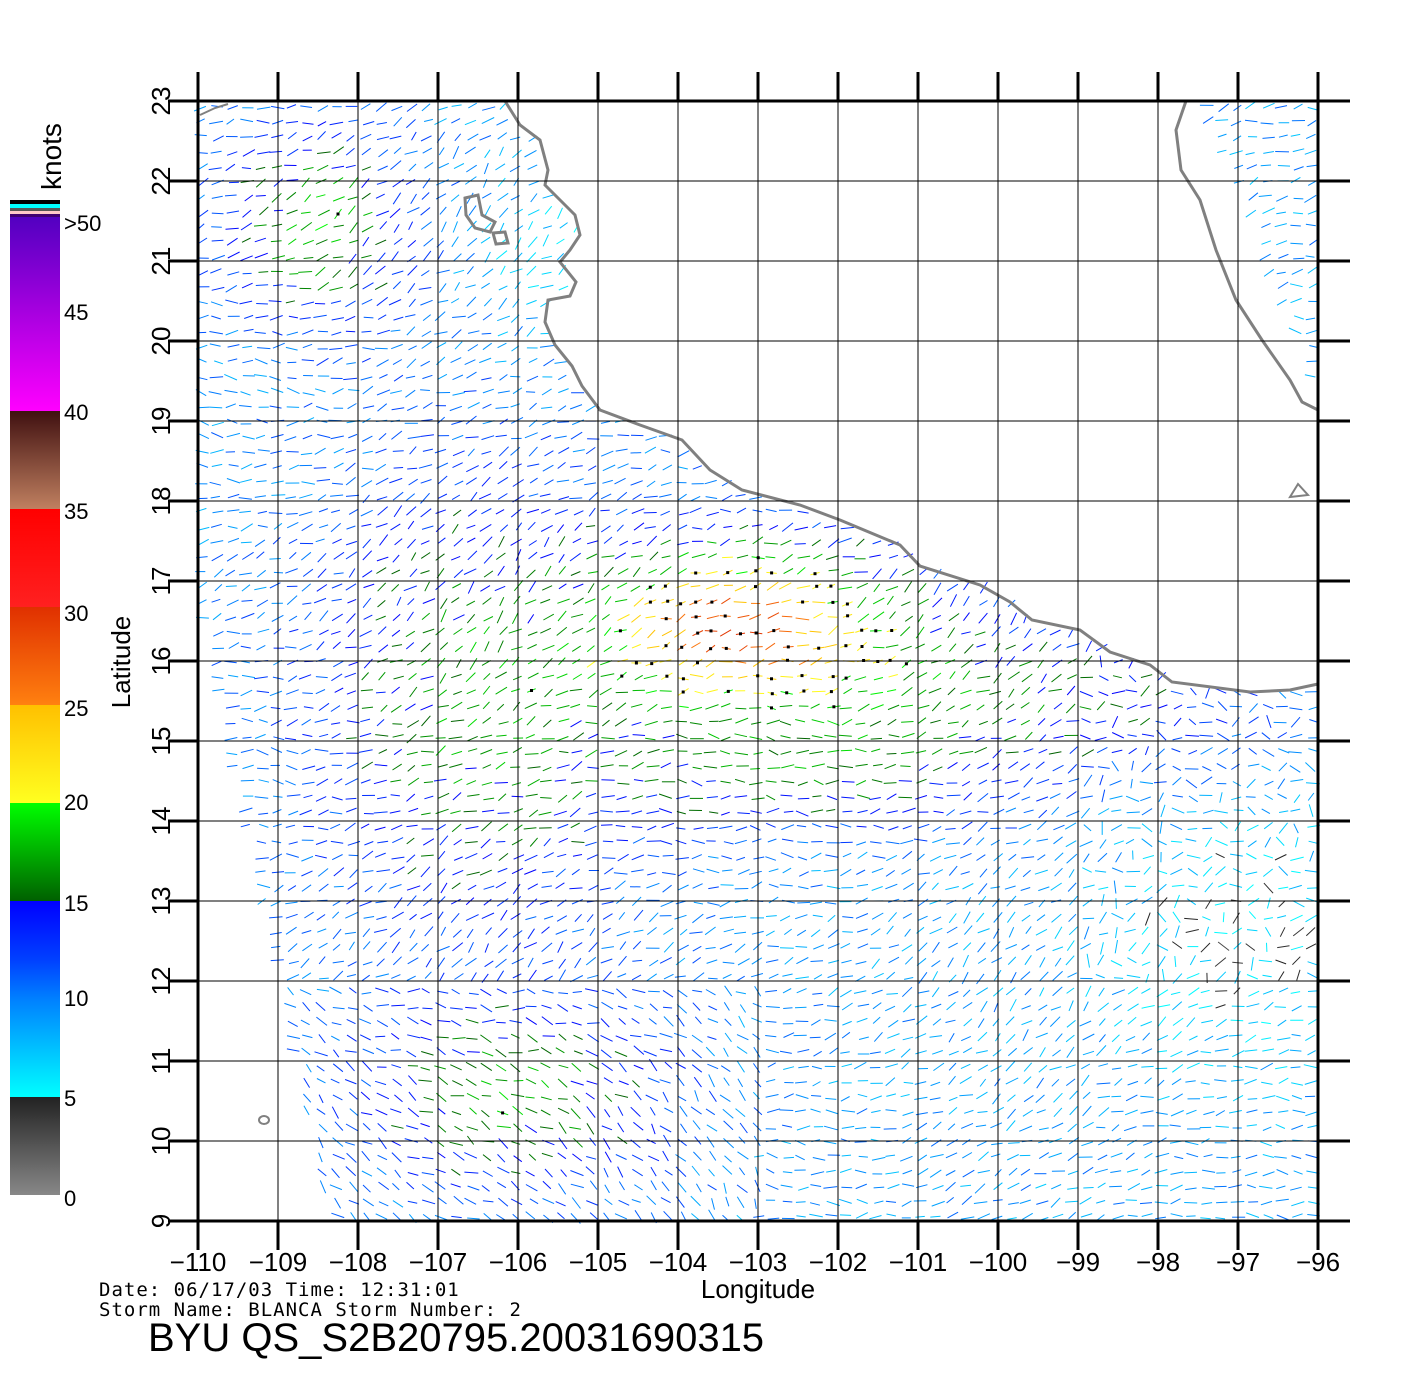 Image resolution: width=1420 pixels, height=1400 pixels. Describe the element at coordinates (76, 412) in the screenshot. I see `colorbar-tick-label: 40` at that location.